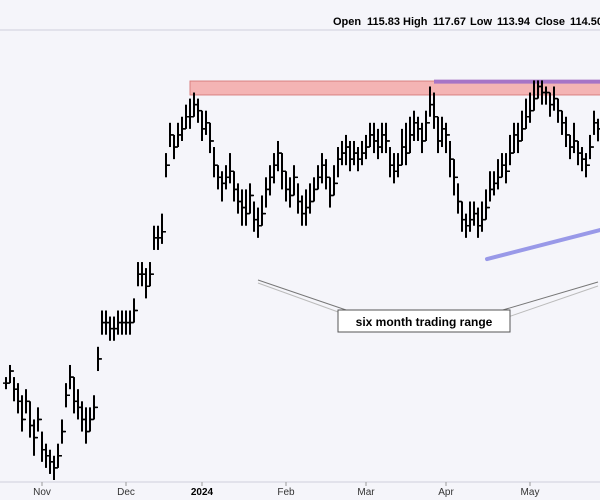 This screenshot has height=500, width=600. Describe the element at coordinates (550, 22) in the screenshot. I see `close-label: Close` at that location.